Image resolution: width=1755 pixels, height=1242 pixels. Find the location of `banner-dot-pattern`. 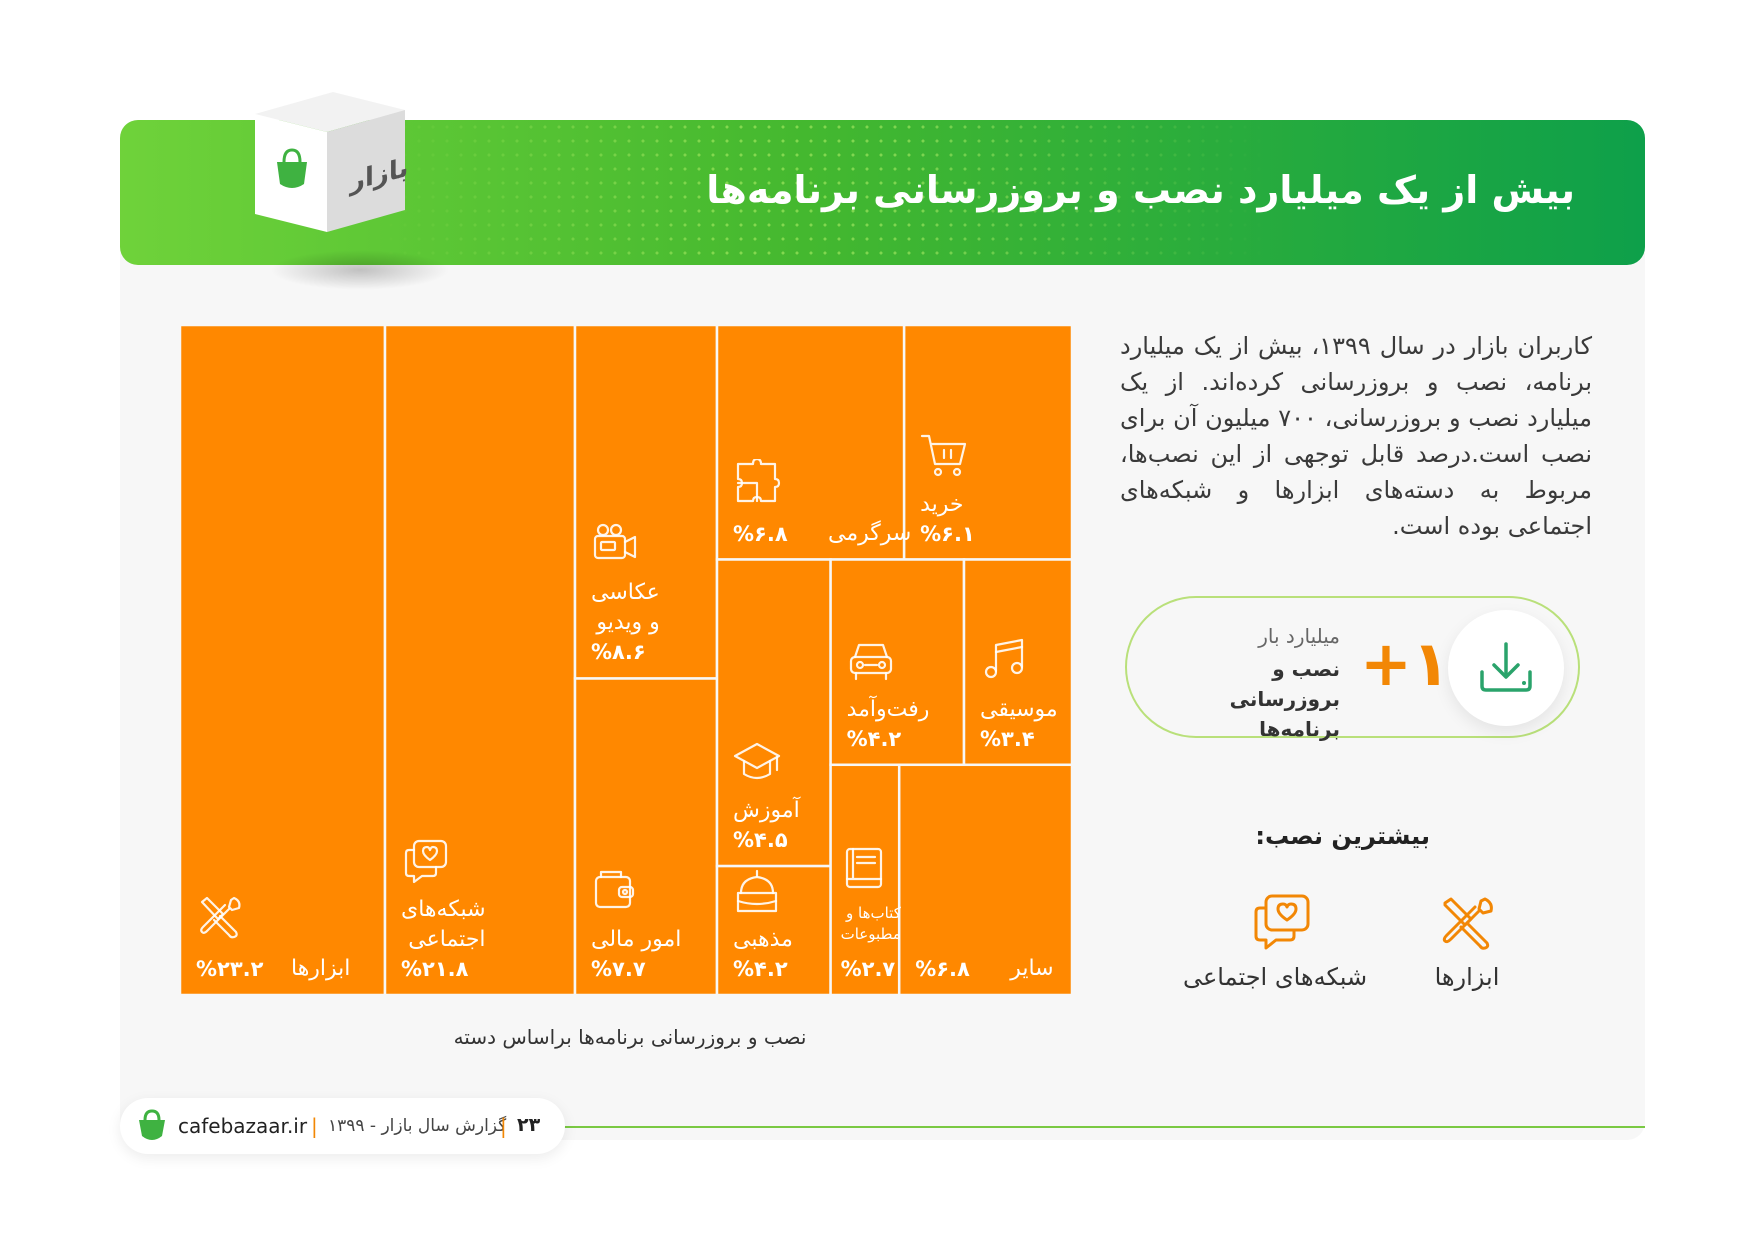

banner-dot-pattern is located at coordinates (820, 192).